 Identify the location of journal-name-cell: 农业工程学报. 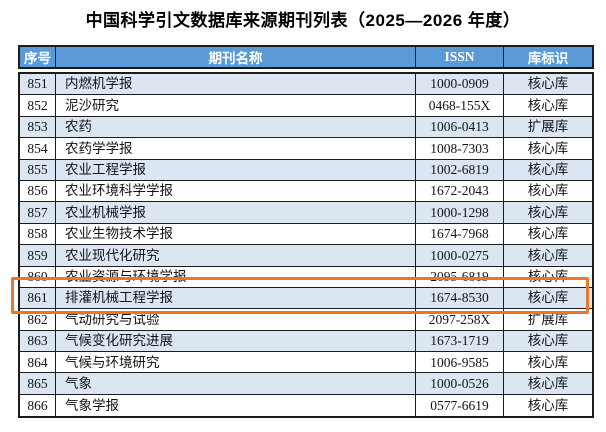
(236, 169).